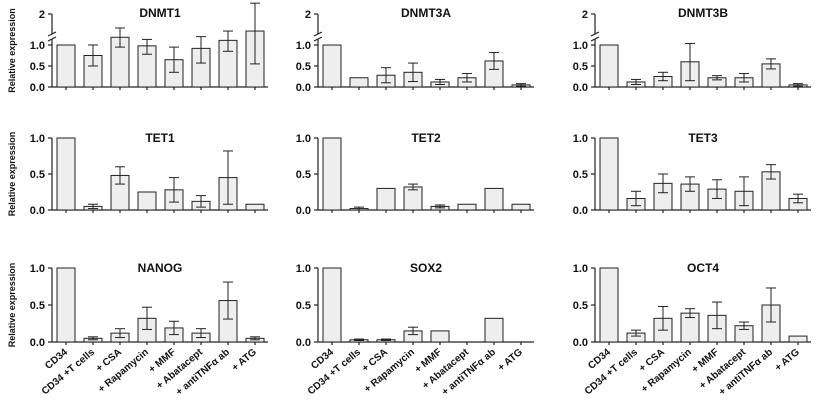 This screenshot has height=408, width=829. What do you see at coordinates (703, 13) in the screenshot?
I see `chart-title: DNMT3B` at bounding box center [703, 13].